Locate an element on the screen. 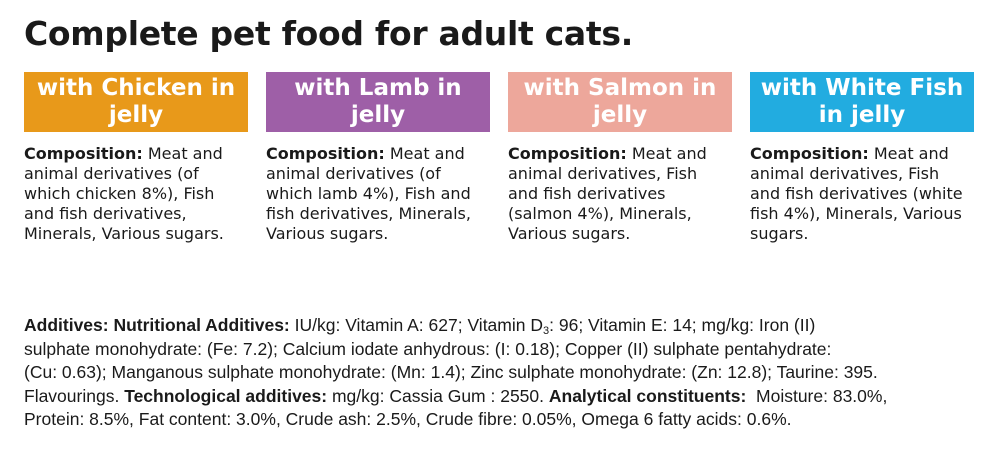 This screenshot has width=1000, height=472. additives-label: Additives: Nutritional Additives: is located at coordinates (157, 325).